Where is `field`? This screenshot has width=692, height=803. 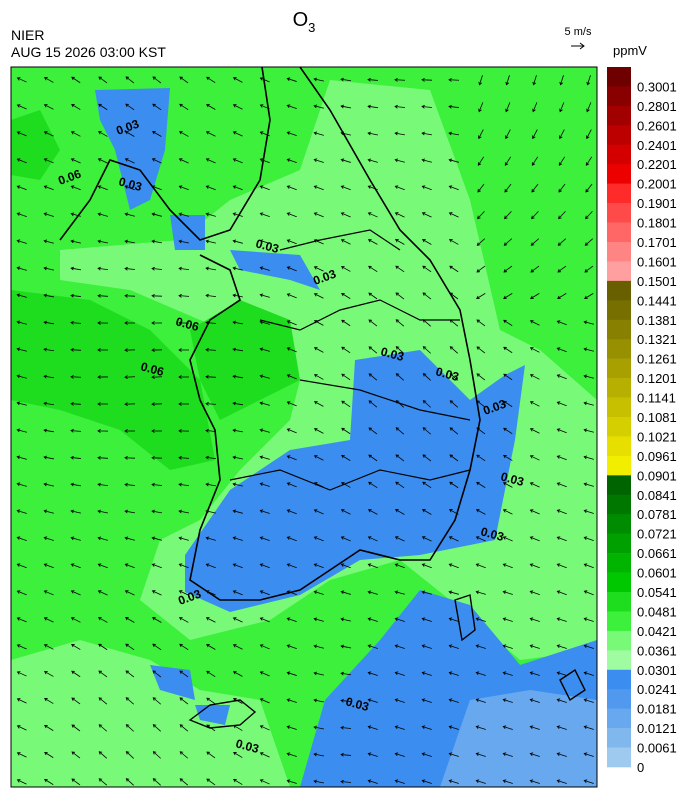
field is located at coordinates (113, 380).